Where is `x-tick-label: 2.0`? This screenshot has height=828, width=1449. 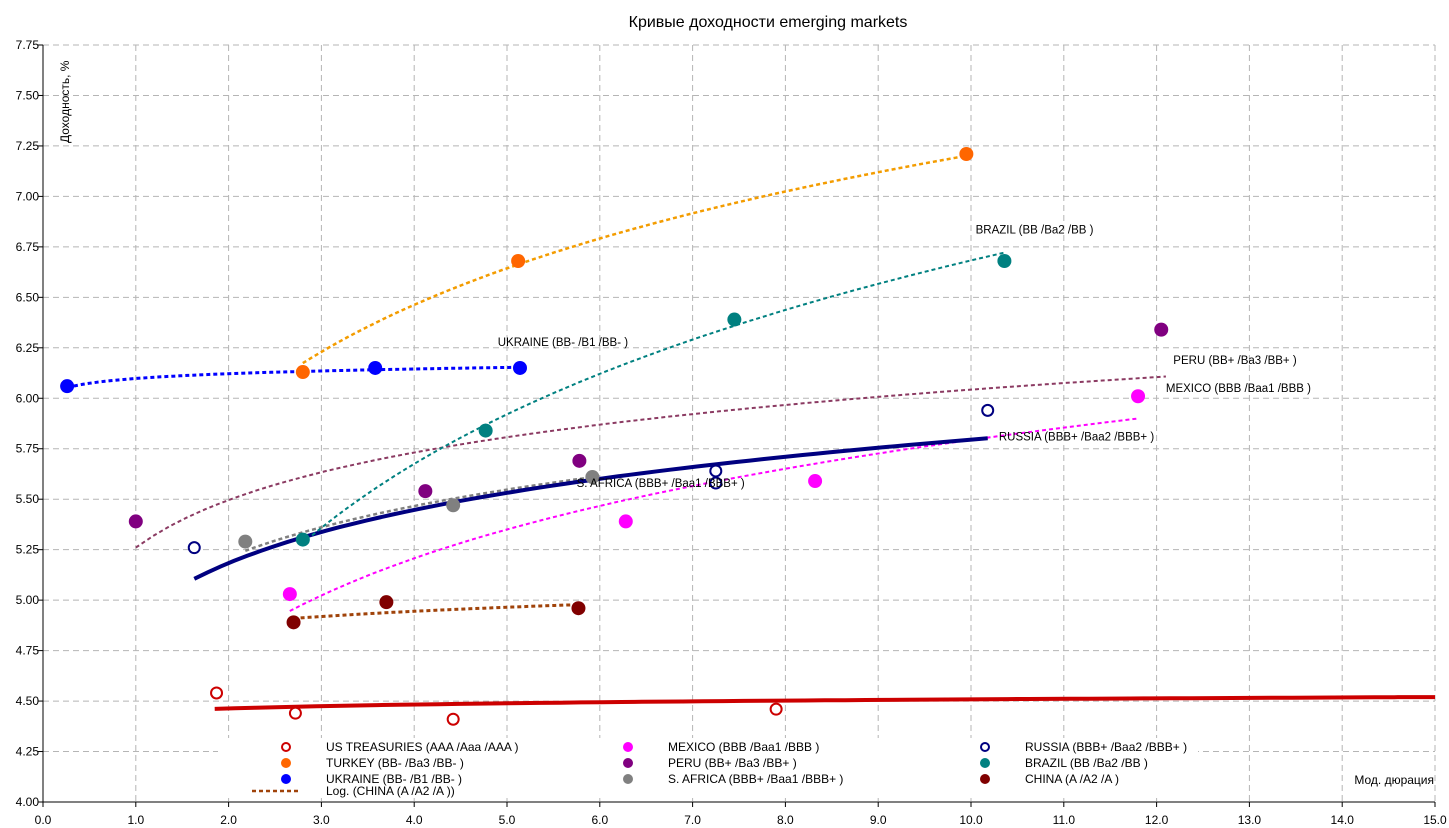 x-tick-label: 2.0 is located at coordinates (228, 820).